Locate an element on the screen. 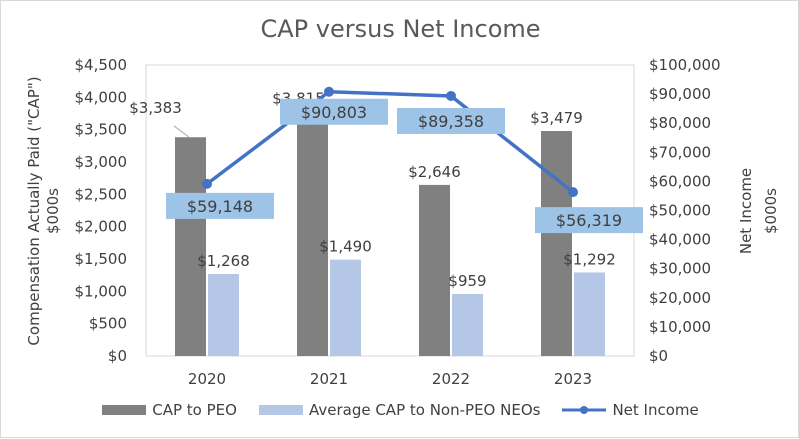 Image resolution: width=799 pixels, height=439 pixels. y2-tick-label: $90,000 is located at coordinates (680, 94).